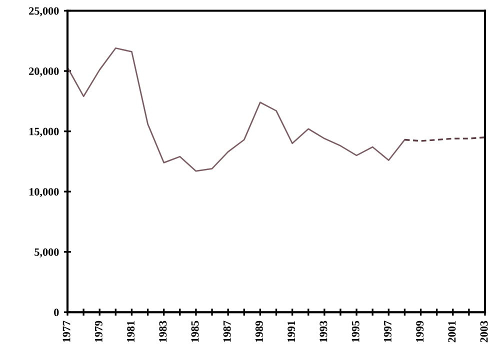 The image size is (500, 358). What do you see at coordinates (44, 72) in the screenshot?
I see `y-tick-label: 20,000` at bounding box center [44, 72].